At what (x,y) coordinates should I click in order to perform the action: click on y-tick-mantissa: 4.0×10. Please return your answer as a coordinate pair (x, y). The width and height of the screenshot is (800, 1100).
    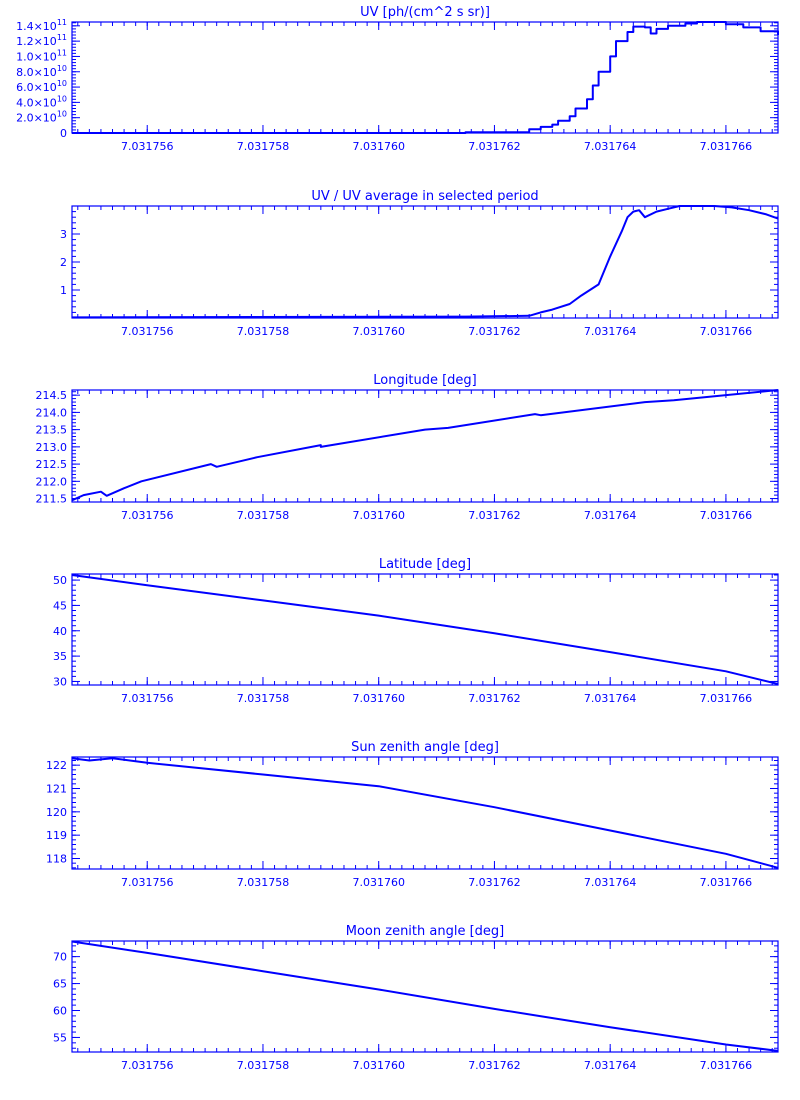
    Looking at the image, I should click on (36, 102).